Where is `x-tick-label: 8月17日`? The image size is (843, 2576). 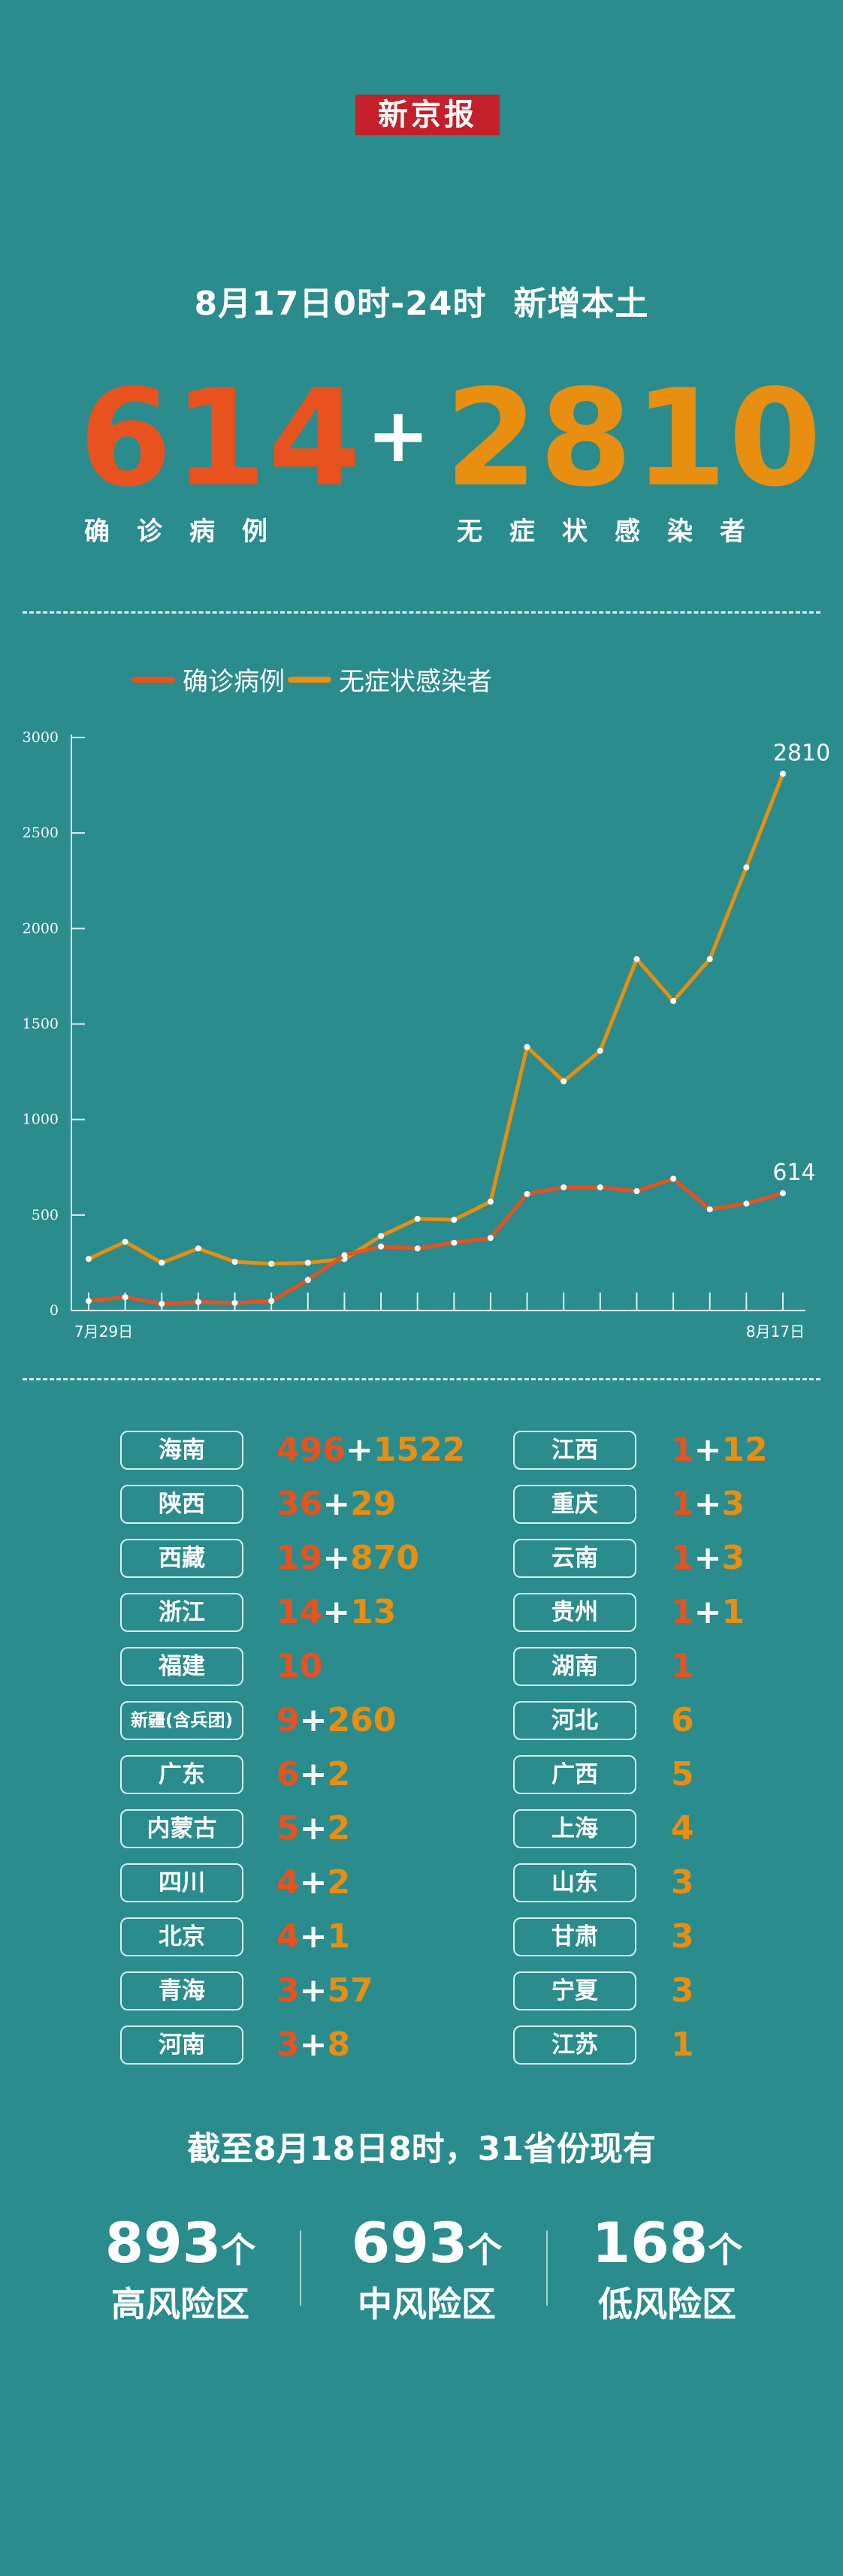 x-tick-label: 8月17日 is located at coordinates (775, 1332).